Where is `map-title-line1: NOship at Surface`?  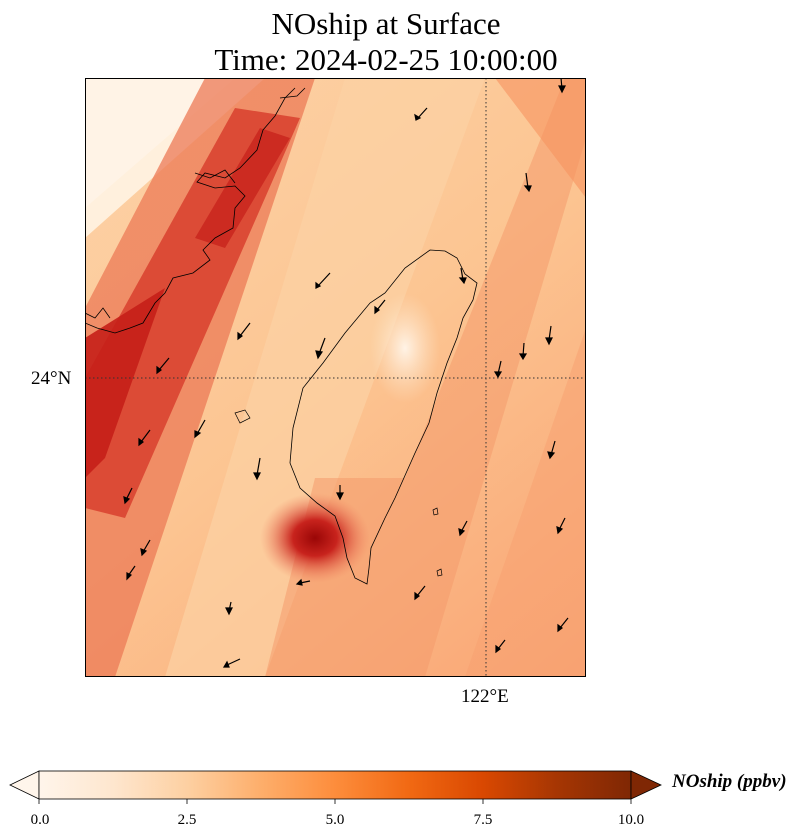
map-title-line1: NOship at Surface is located at coordinates (386, 23).